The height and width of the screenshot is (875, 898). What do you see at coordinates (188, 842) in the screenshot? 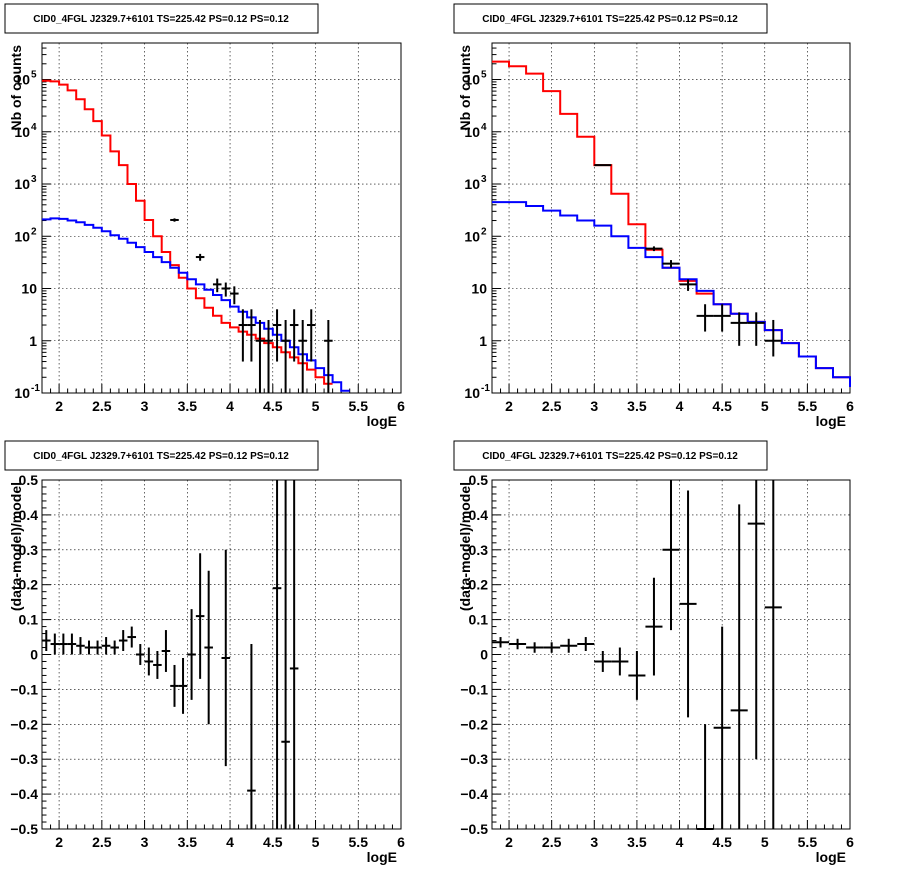
I see `x-tick-label: 3.5` at bounding box center [188, 842].